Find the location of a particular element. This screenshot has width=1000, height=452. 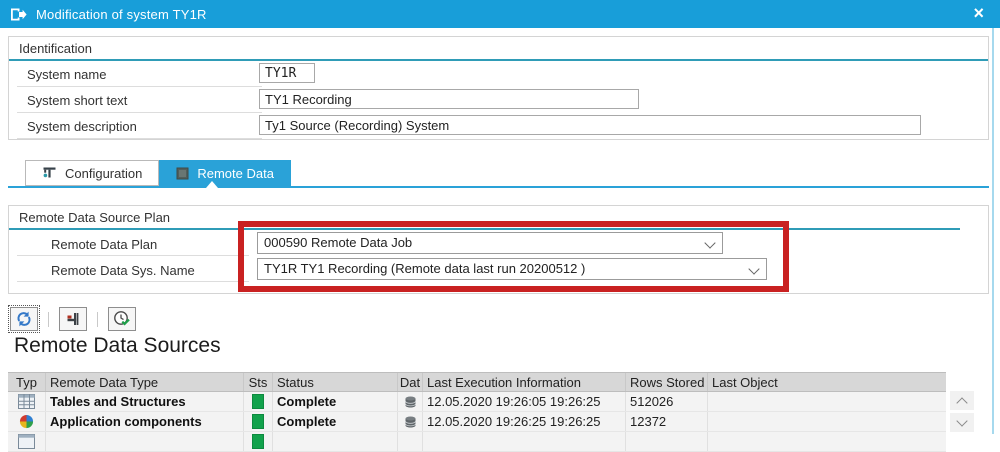

scroll-down-button is located at coordinates (962, 422).